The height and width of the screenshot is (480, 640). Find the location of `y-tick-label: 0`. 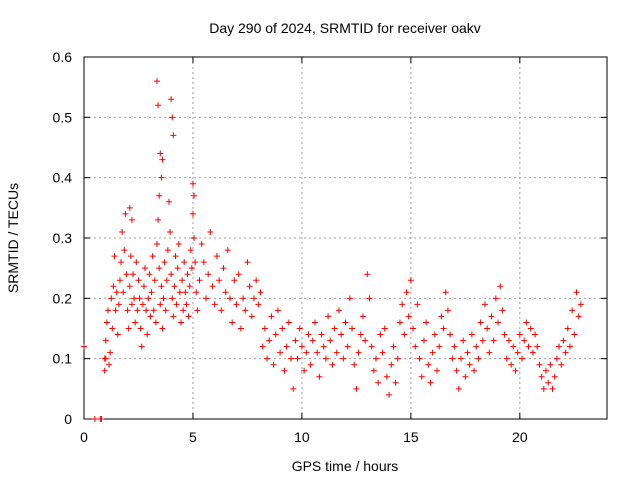

y-tick-label: 0 is located at coordinates (68, 419).